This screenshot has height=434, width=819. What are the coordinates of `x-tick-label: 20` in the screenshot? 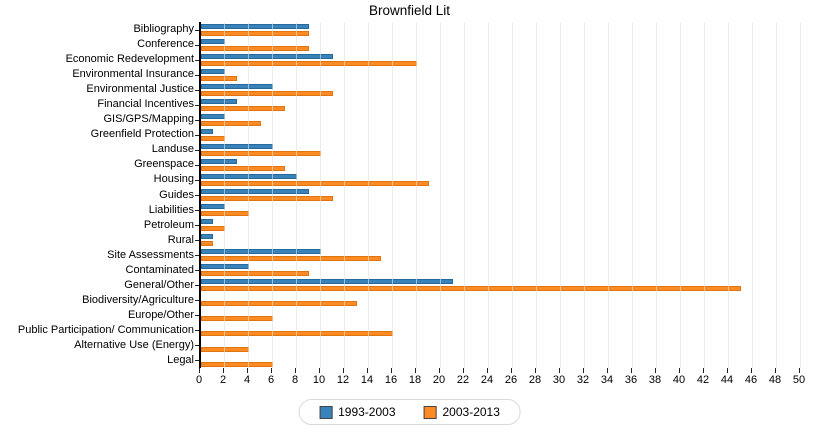 It's located at (439, 380).